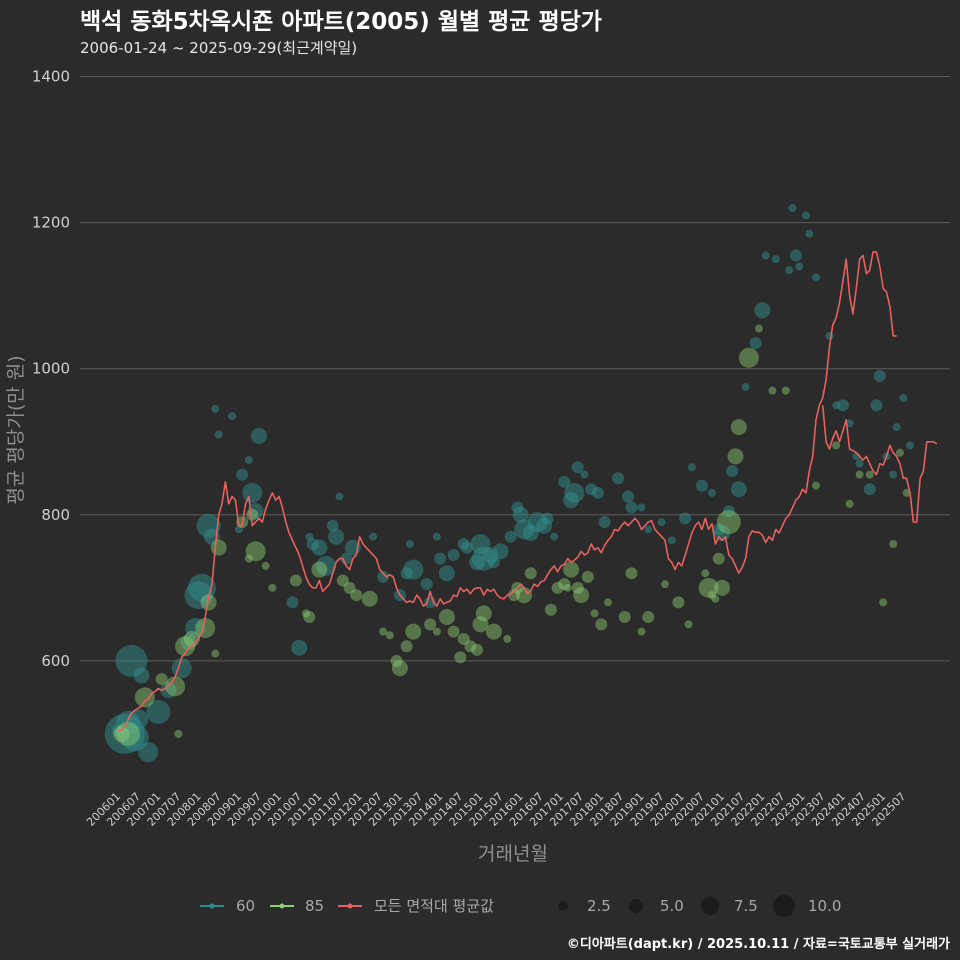  I want to click on legend-size-2-5: 2.5, so click(584, 906).